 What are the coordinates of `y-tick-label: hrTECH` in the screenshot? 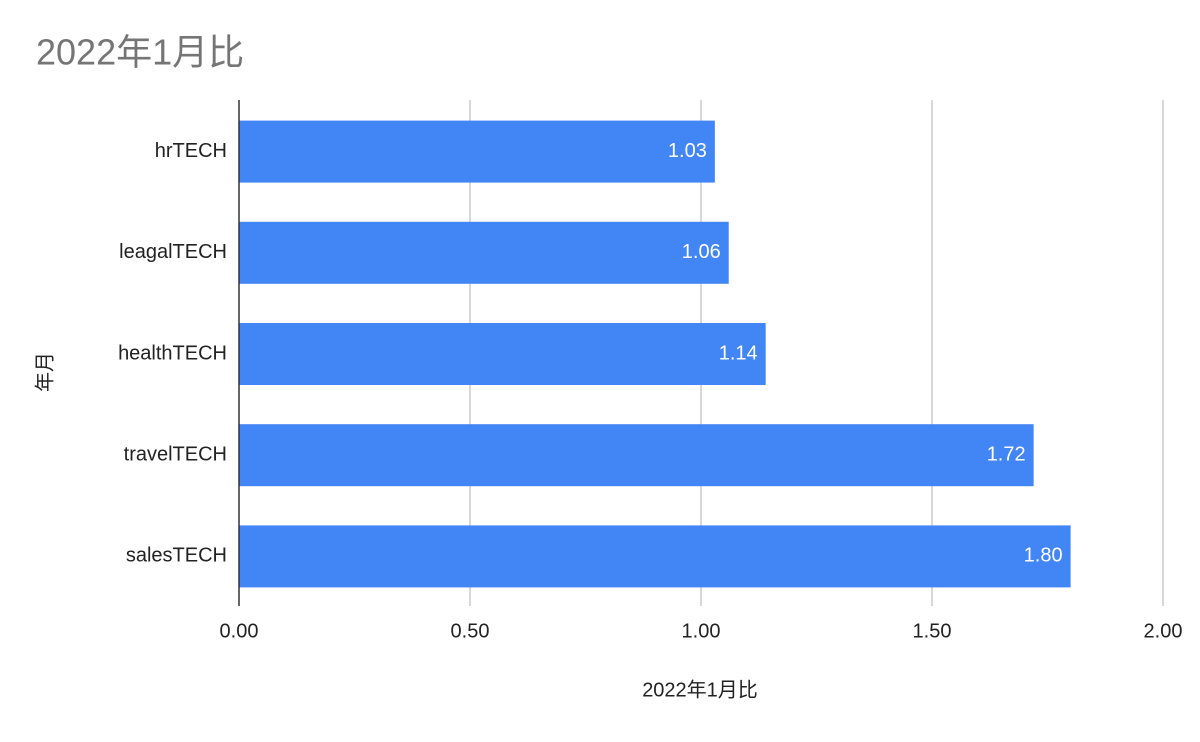 It's located at (191, 151).